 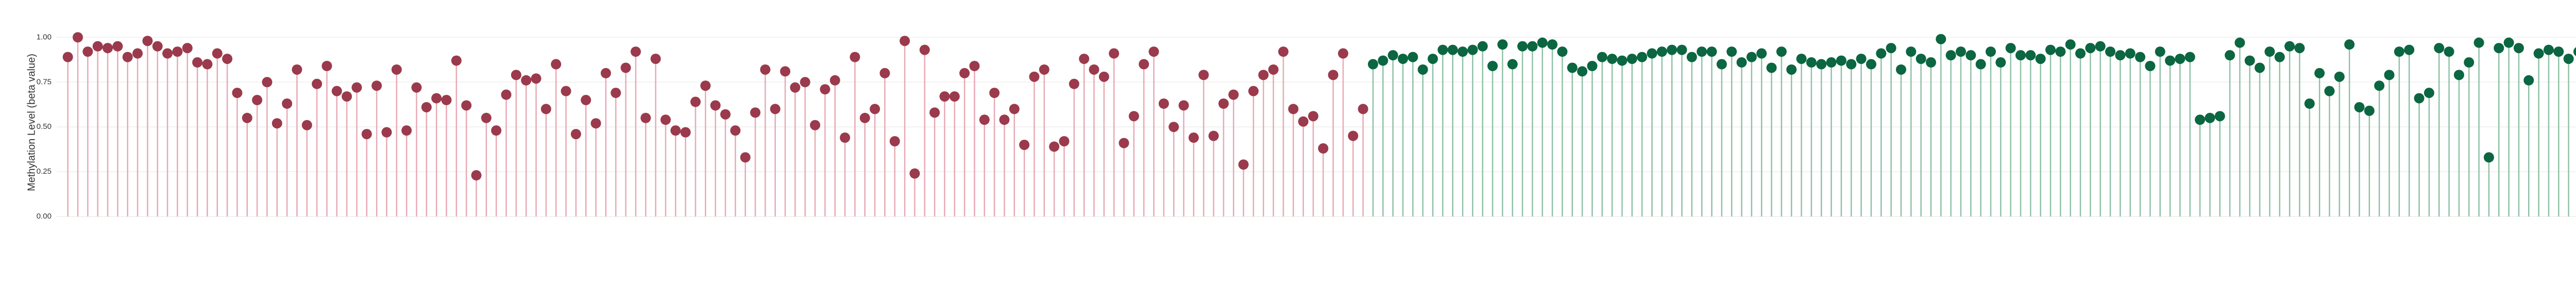 What do you see at coordinates (44, 216) in the screenshot?
I see `y-tick-label: 0.00` at bounding box center [44, 216].